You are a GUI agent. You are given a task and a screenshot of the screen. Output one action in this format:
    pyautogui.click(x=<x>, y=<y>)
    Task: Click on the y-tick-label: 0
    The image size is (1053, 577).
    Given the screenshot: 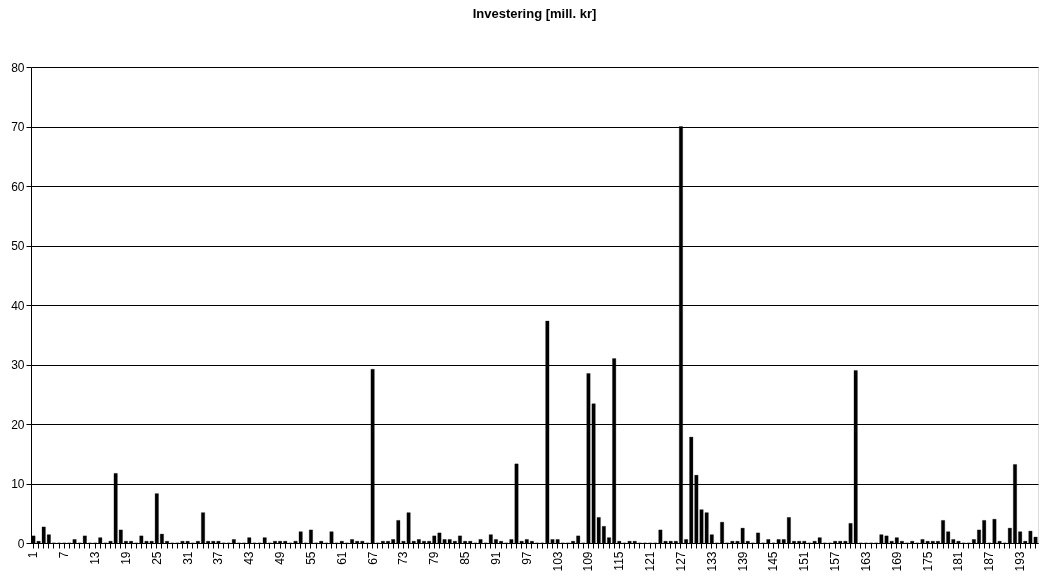 What is the action you would take?
    pyautogui.click(x=21, y=543)
    